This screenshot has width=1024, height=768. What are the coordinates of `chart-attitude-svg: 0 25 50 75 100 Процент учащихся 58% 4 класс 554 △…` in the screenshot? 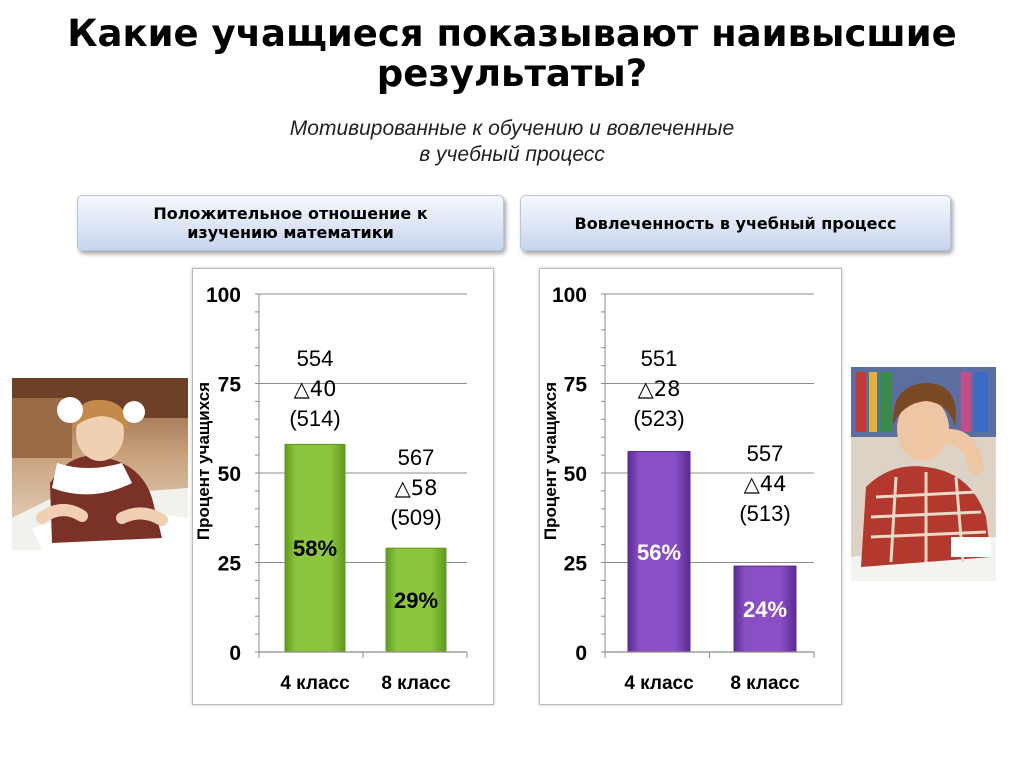 It's located at (331, 489).